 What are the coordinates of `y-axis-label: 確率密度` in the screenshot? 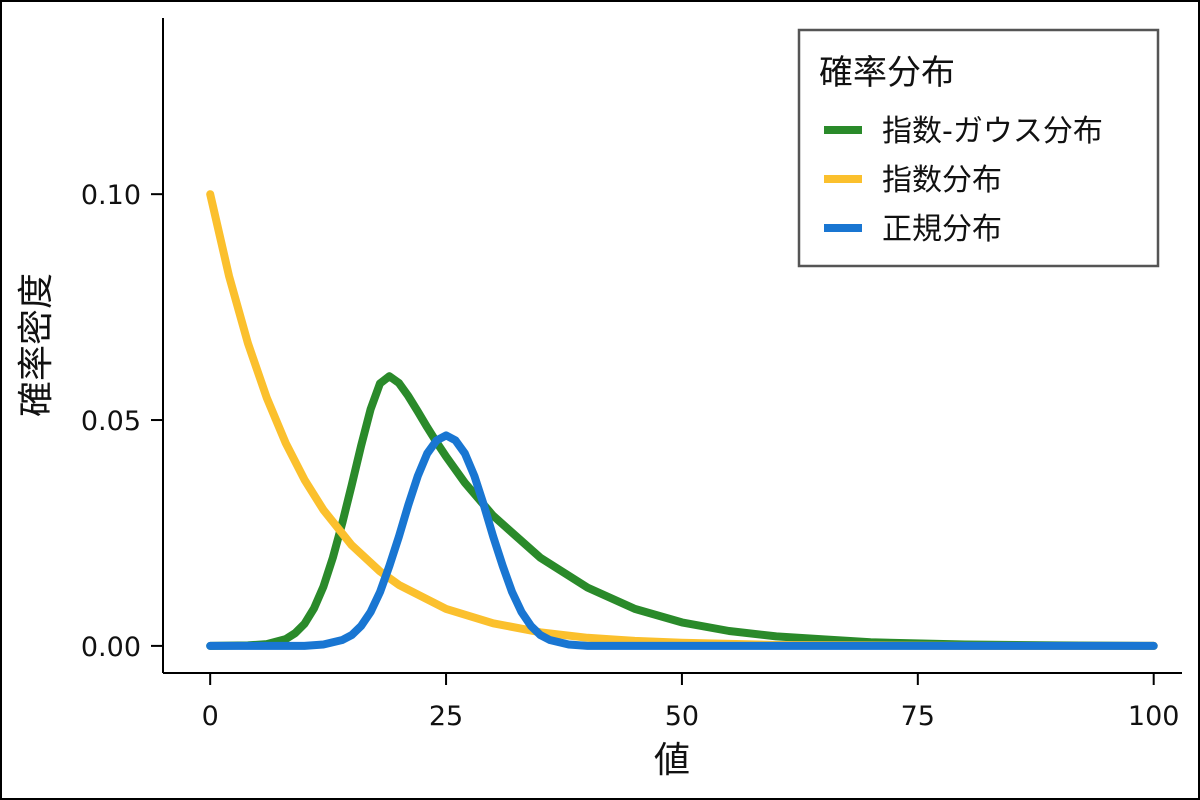 It's located at (36, 345).